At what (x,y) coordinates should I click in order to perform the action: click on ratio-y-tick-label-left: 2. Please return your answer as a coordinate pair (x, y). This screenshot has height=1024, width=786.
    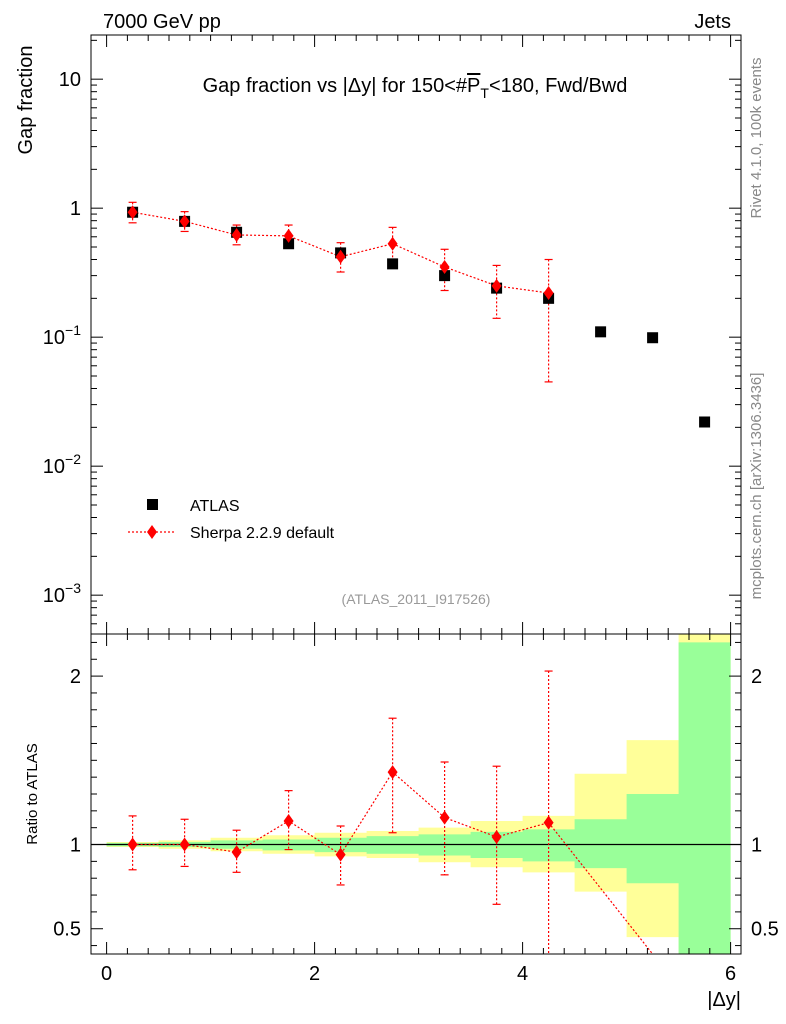
    Looking at the image, I should click on (75, 677).